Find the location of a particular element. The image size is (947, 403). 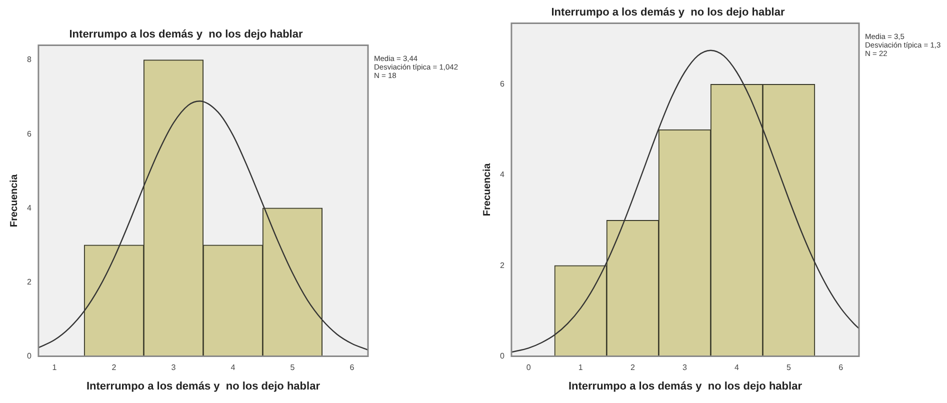

y-tick-label: 8 is located at coordinates (29, 59).